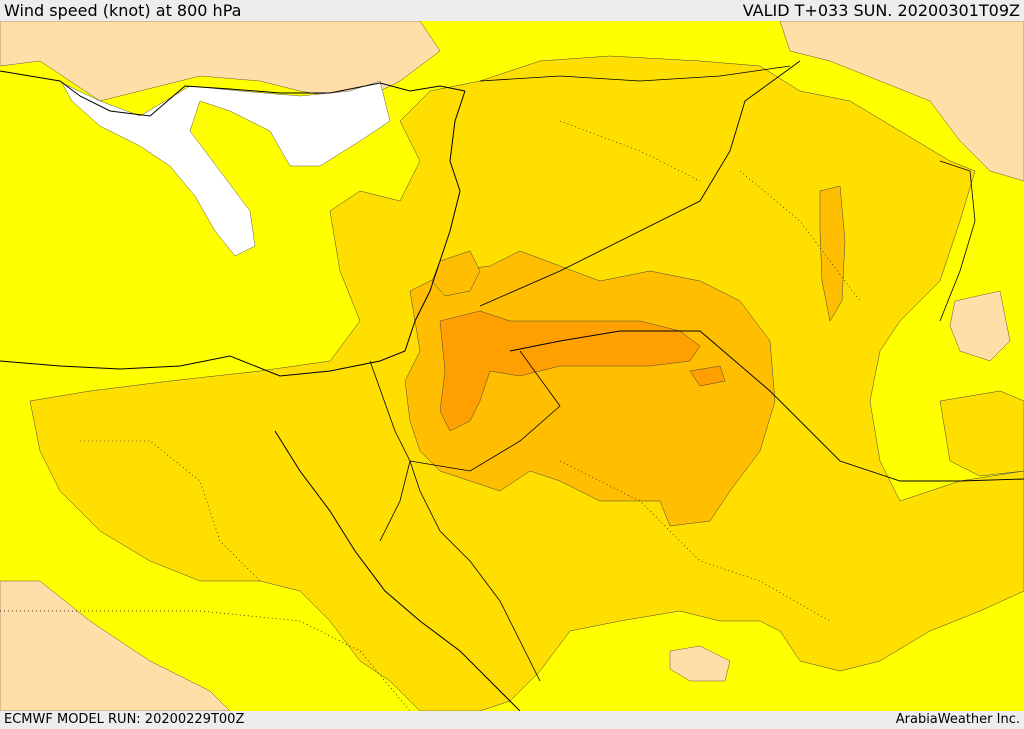 The image size is (1024, 729). I want to click on coastline-north, so click(233, 93).